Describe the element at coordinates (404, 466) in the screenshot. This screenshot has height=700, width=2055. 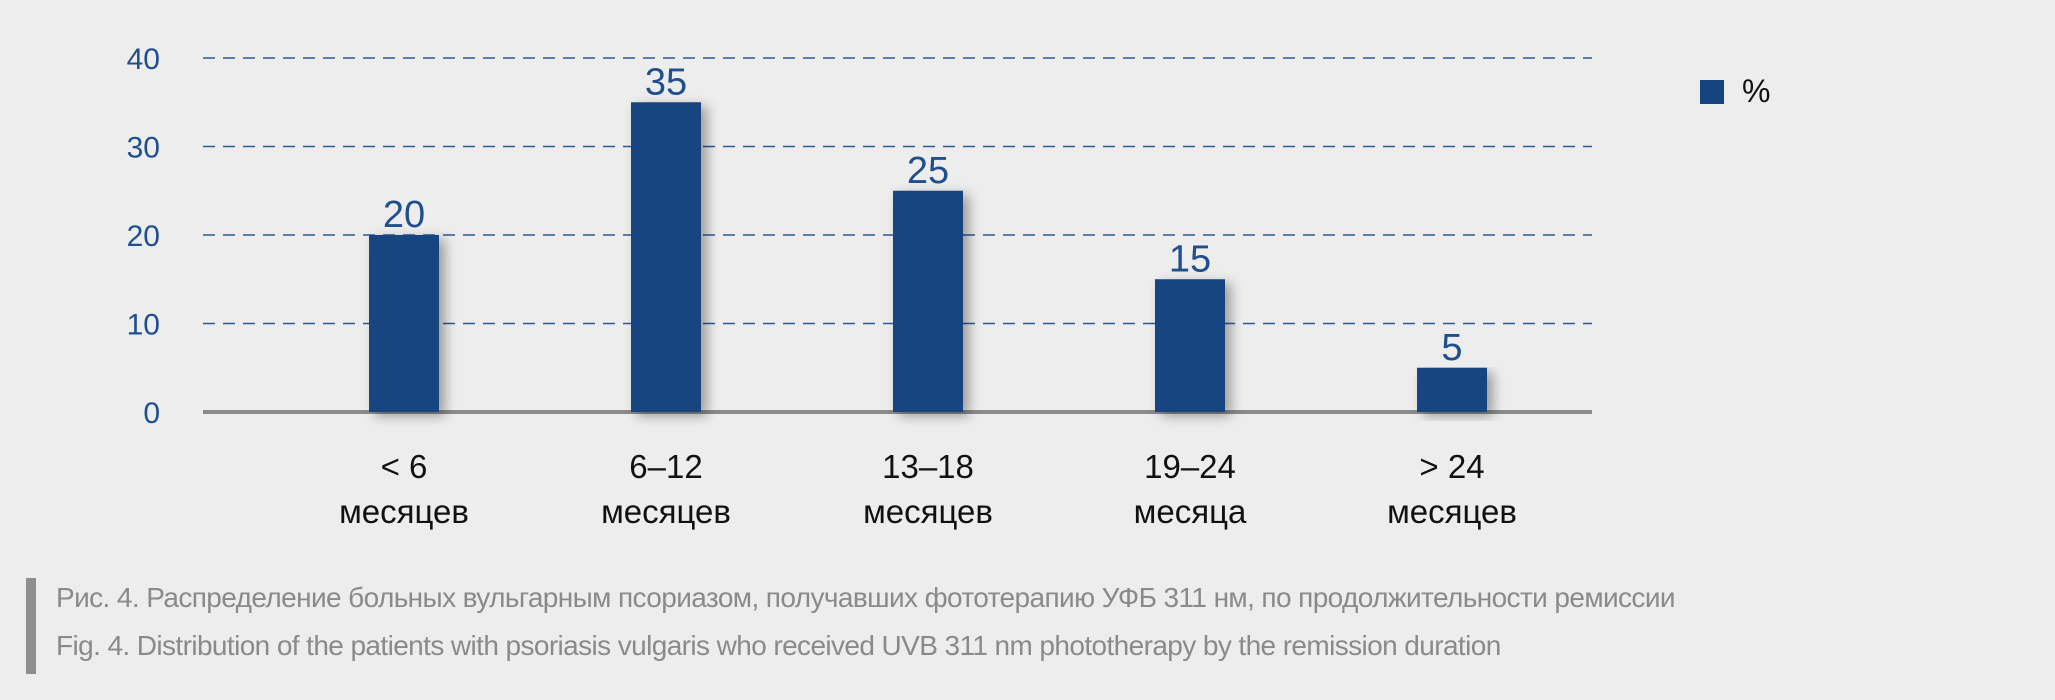
I see `category-label: < 6` at that location.